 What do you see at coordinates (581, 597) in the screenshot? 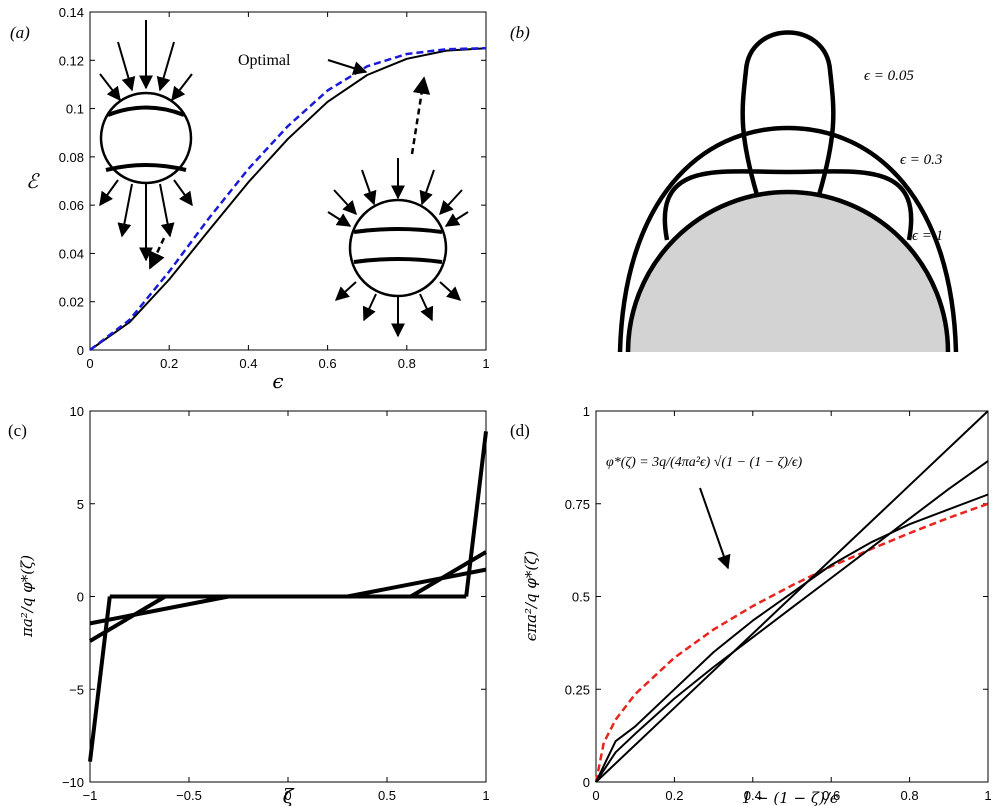
I see `d-ytick-label: 0.5` at bounding box center [581, 597].